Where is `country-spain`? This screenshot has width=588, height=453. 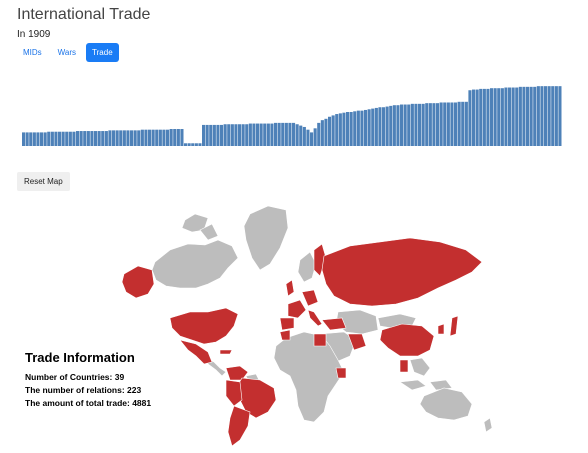 country-spain is located at coordinates (287, 324).